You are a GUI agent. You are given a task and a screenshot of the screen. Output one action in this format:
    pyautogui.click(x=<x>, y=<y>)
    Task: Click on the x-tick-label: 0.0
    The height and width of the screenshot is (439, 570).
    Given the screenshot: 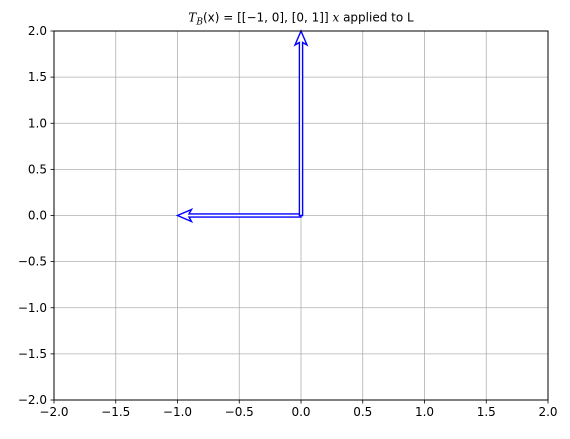 What is the action you would take?
    pyautogui.click(x=300, y=412)
    